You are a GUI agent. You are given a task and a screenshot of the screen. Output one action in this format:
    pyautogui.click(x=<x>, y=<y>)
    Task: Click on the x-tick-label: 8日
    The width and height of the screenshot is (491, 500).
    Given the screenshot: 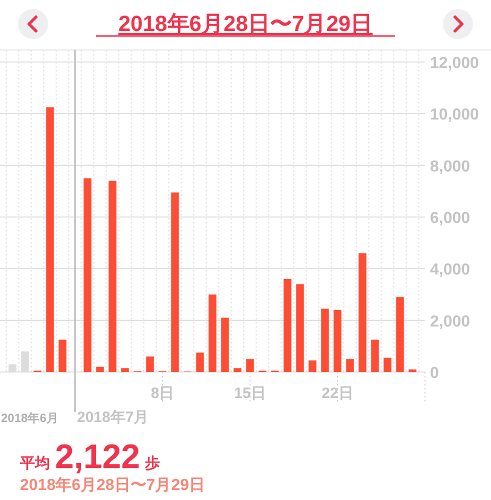 What is the action you would take?
    pyautogui.click(x=162, y=393)
    